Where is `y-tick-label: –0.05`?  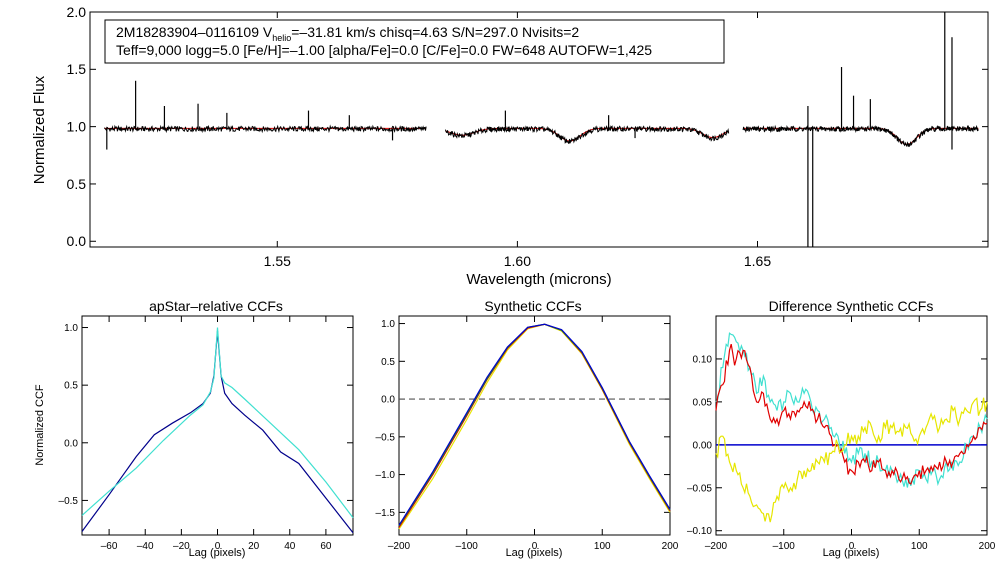
y-tick-label: –0.05 is located at coordinates (699, 488).